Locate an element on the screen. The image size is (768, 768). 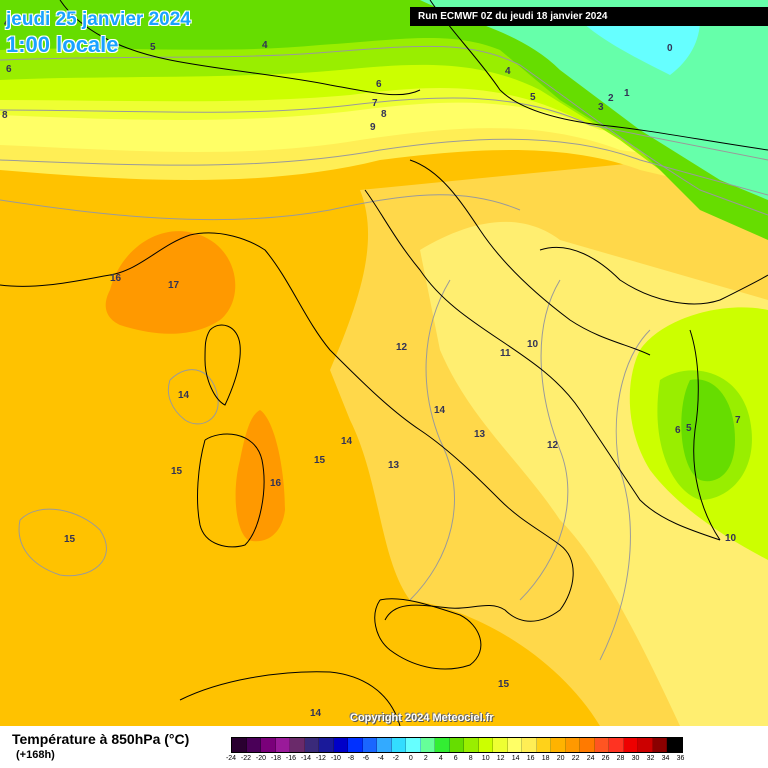
contour-label: 9 is located at coordinates (373, 127).